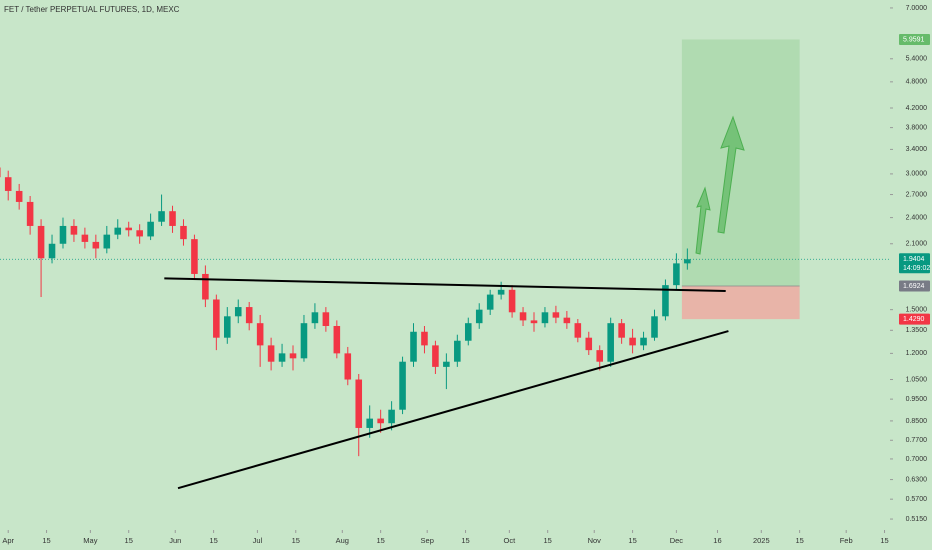 This screenshot has width=932, height=550. Describe the element at coordinates (740, 303) in the screenshot. I see `loss-zone` at that location.